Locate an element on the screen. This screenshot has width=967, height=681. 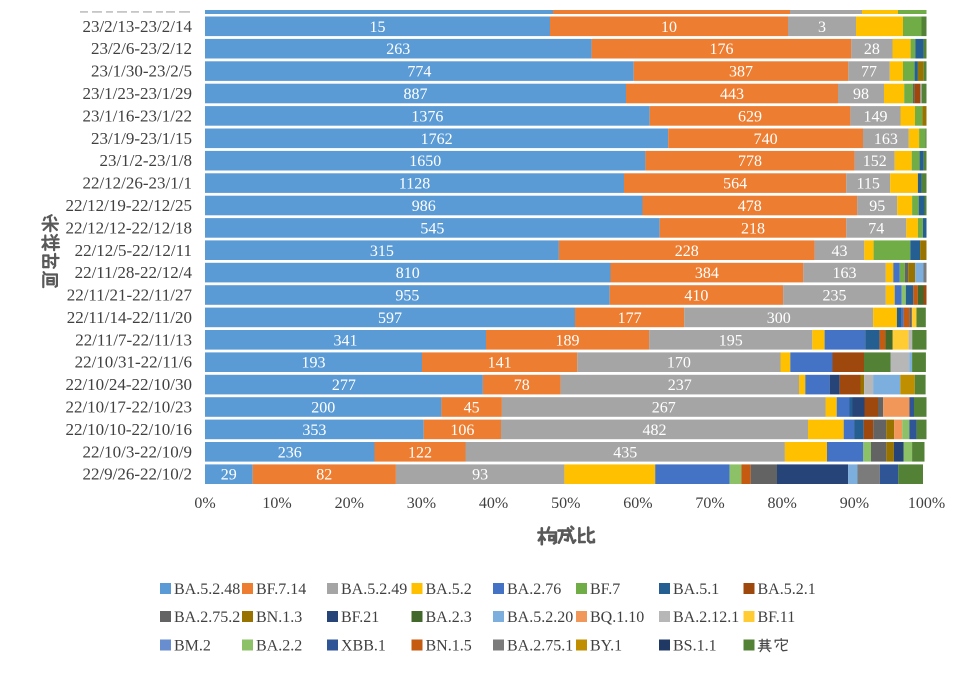
svg-text: BA.2.2 is located at coordinates (279, 646).